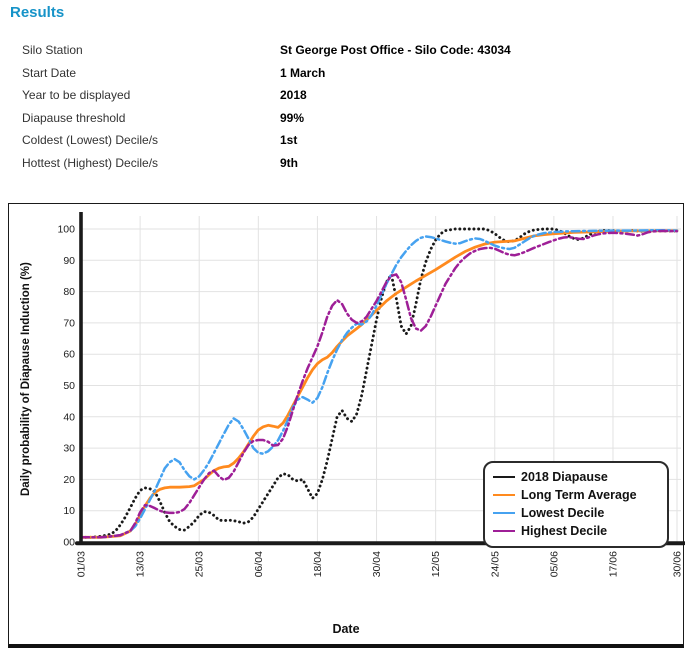 This screenshot has height=651, width=688. Describe the element at coordinates (49, 72) in the screenshot. I see `info-label: Start Date` at that location.